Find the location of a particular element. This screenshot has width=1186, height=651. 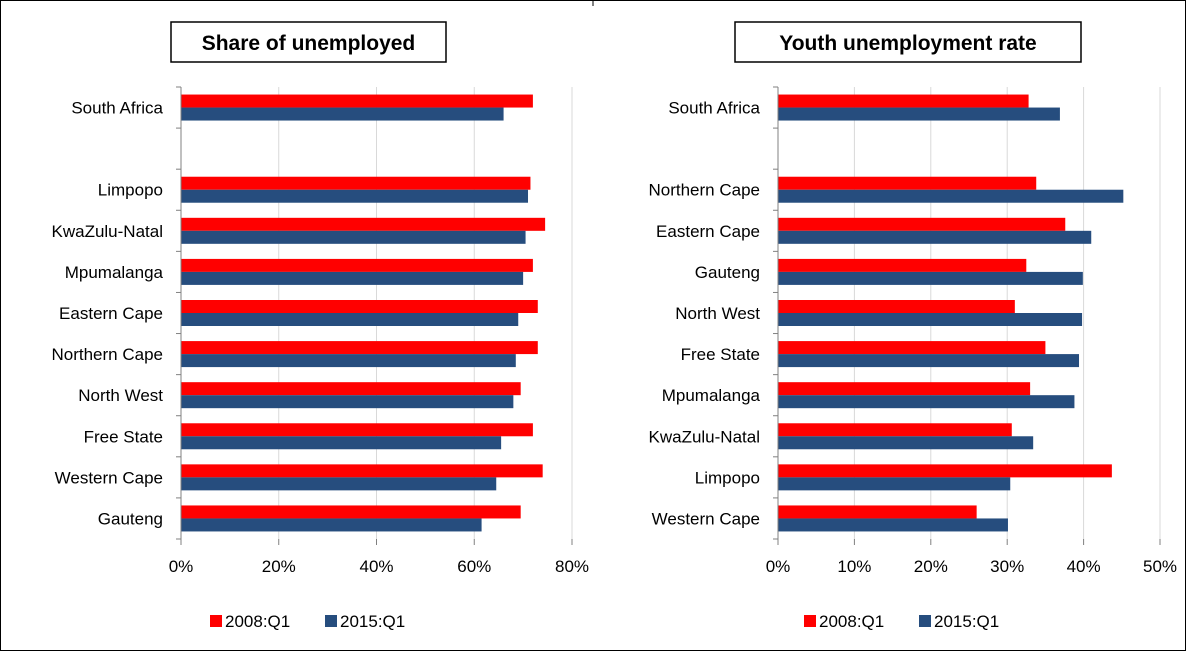

chart-title: Youth unemployment rate is located at coordinates (907, 43).